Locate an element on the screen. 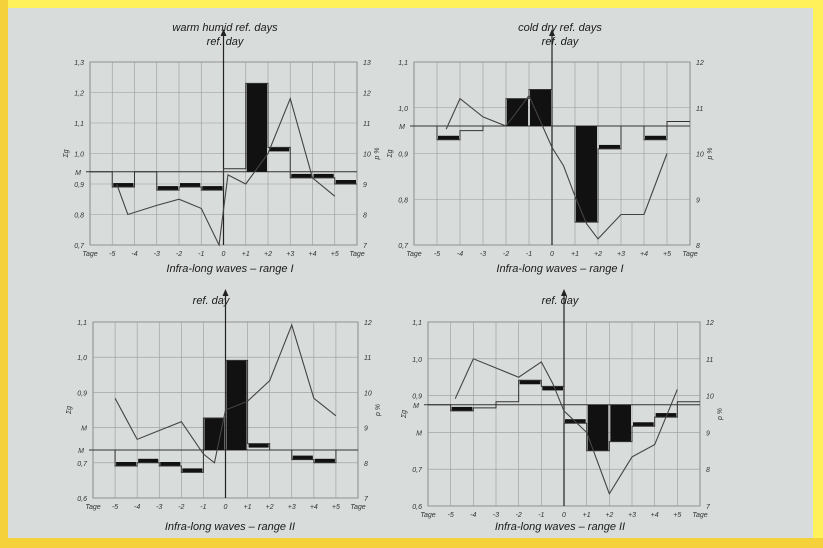 This screenshot has width=823, height=548. p-series-line is located at coordinates (225, 393).